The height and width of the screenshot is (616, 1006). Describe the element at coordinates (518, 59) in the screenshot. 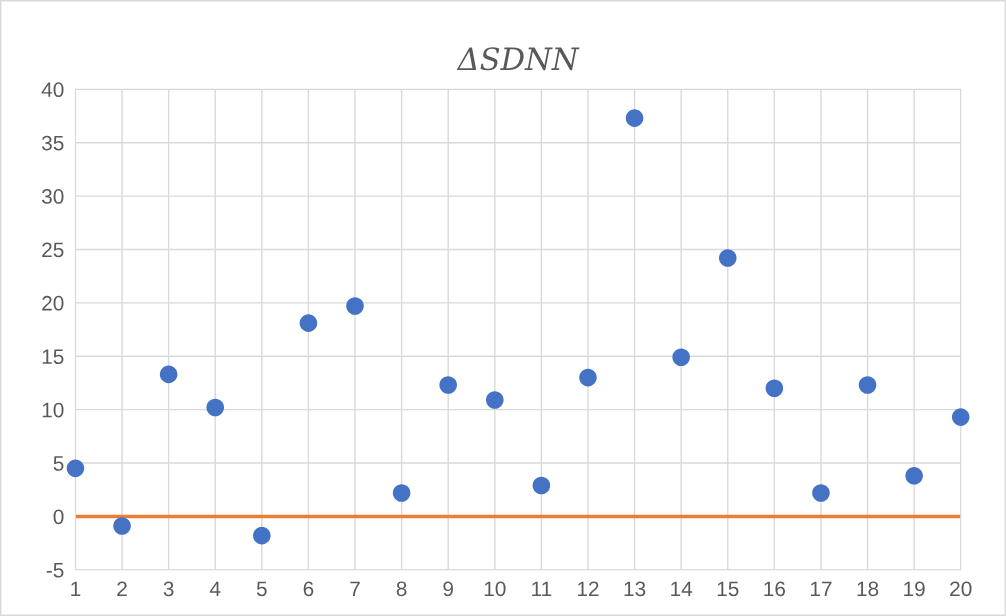

I see `chart-title: ΔSDNN` at that location.